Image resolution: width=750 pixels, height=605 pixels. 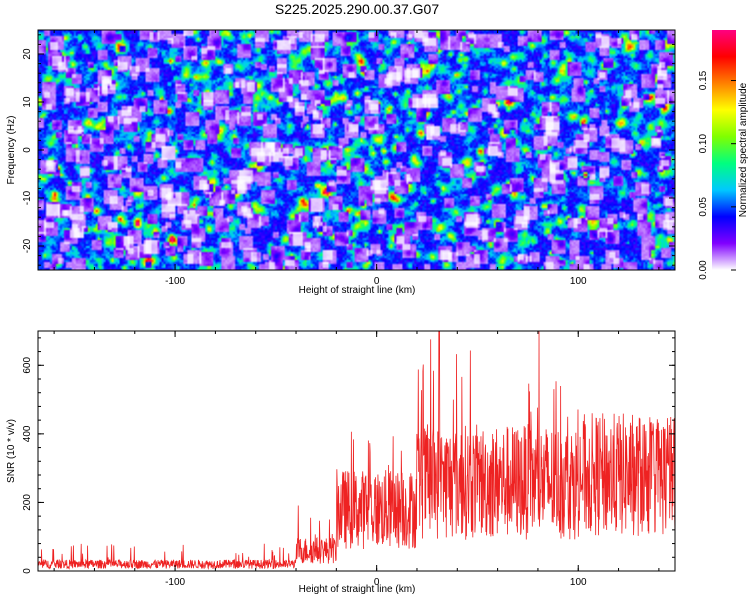 I want to click on heatmap-x-axis-label: Height of straight line (km), so click(x=357, y=290).